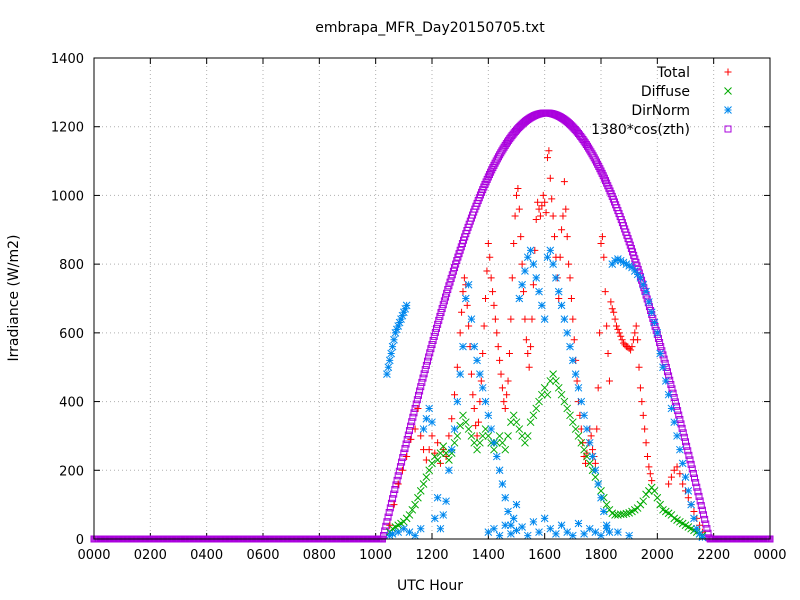 This screenshot has width=800, height=600. What do you see at coordinates (728, 72) in the screenshot?
I see `legend-marker` at bounding box center [728, 72].